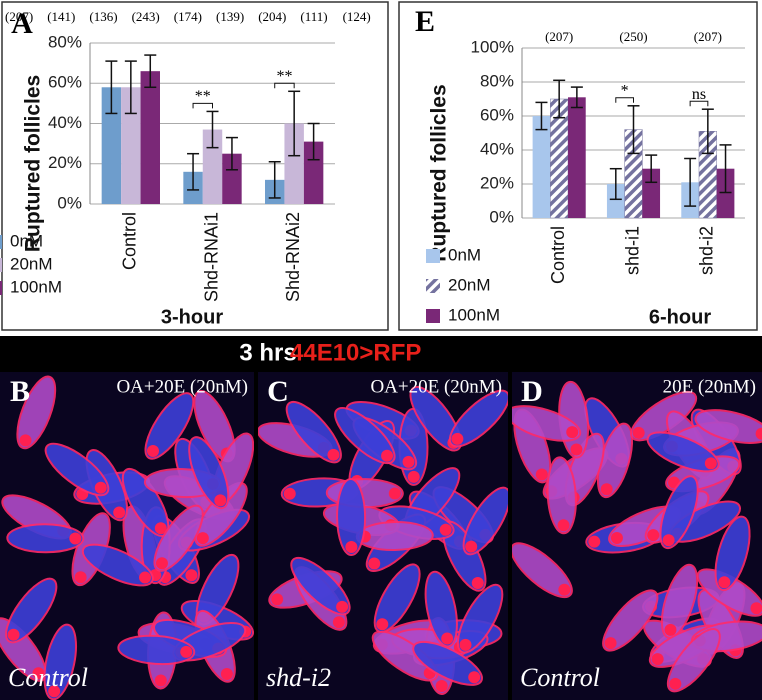 This screenshot has height=700, width=762. Describe the element at coordinates (284, 85) in the screenshot. I see `significance-bracket` at that location.